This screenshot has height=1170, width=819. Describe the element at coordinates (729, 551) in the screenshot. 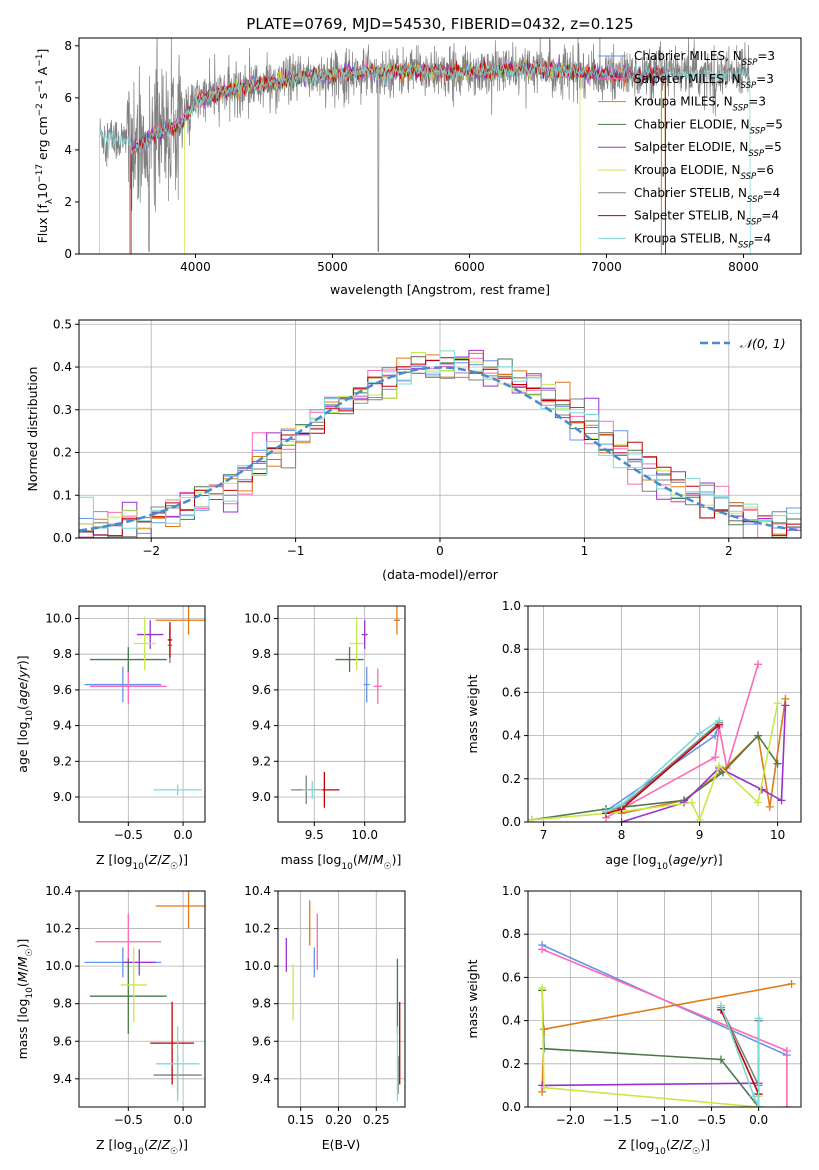

I see `x-tick-label: 2` at that location.